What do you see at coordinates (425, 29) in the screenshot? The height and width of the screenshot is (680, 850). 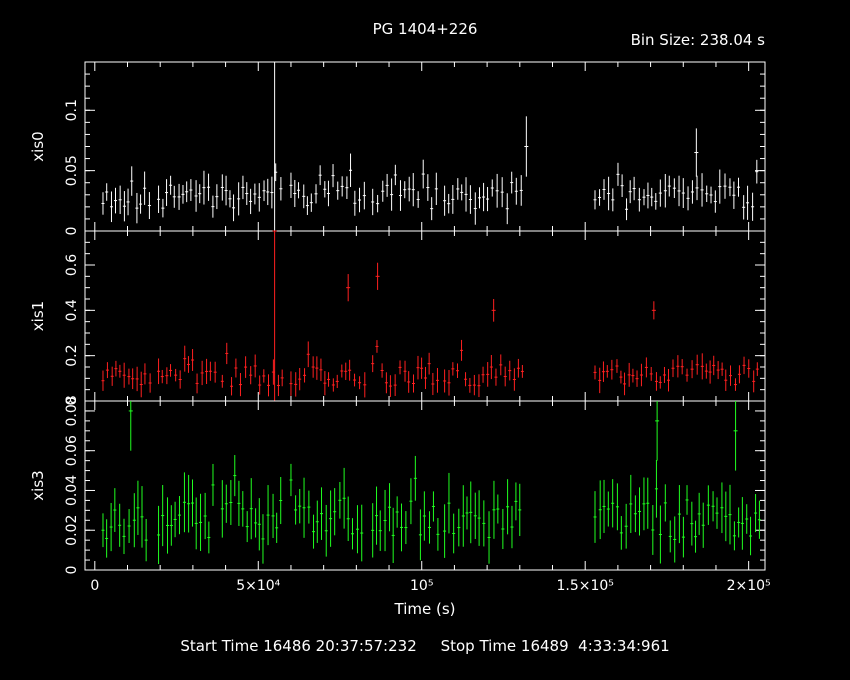 I see `chart-title: PG 1404+226` at bounding box center [425, 29].